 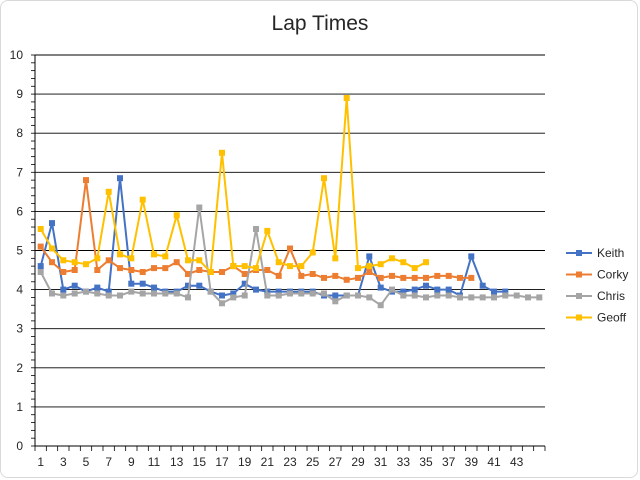 What do you see at coordinates (595, 253) in the screenshot?
I see `legend-item-keith: Keith` at bounding box center [595, 253].